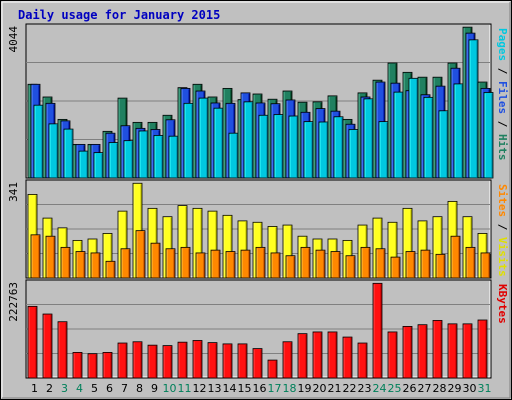 The width and height of the screenshot is (512, 400). Describe the element at coordinates (365, 388) in the screenshot. I see `day-label: 23` at that location.